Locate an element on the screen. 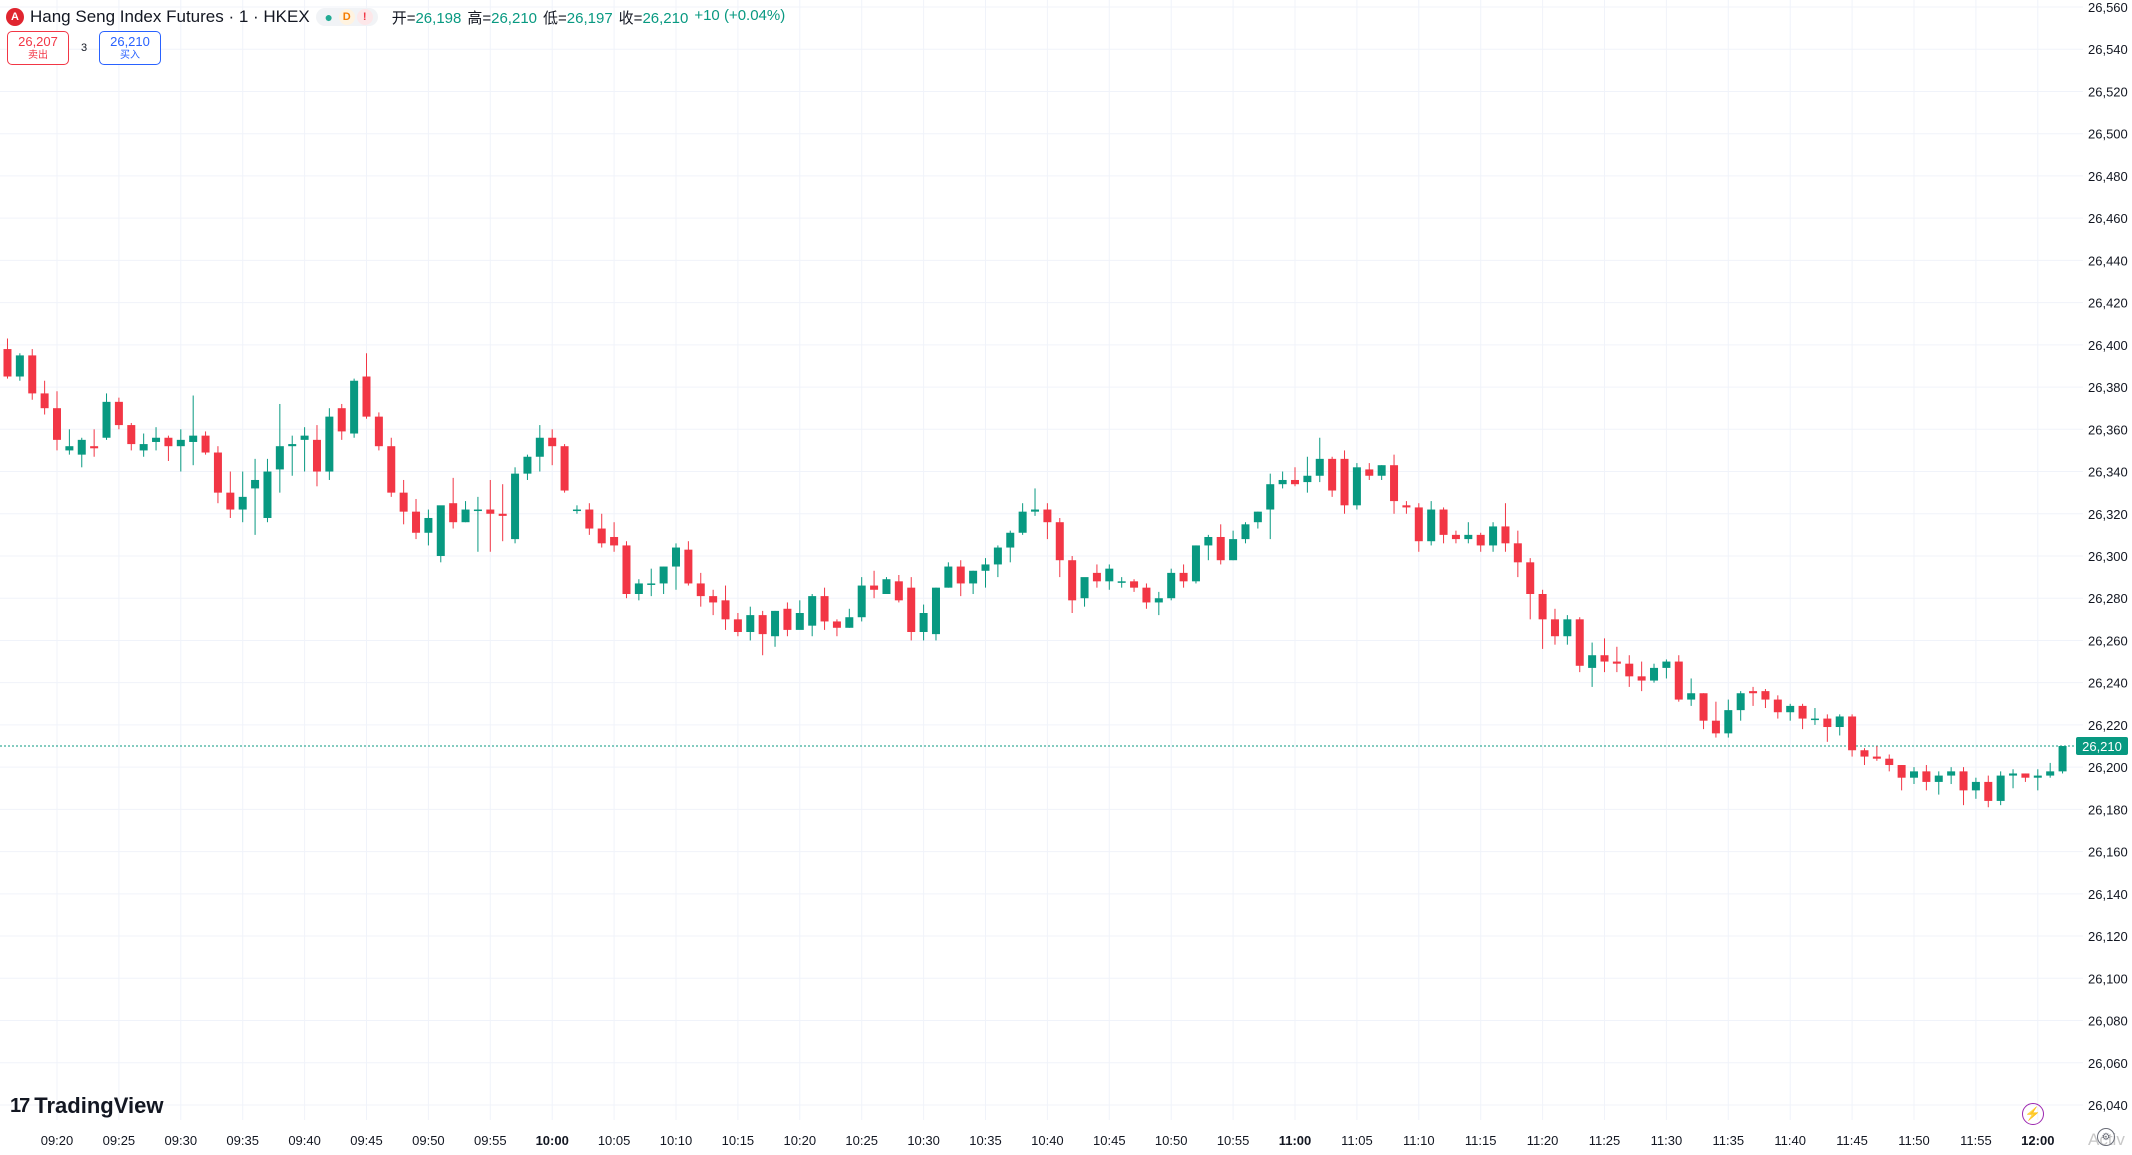 This screenshot has width=2132, height=1155. high-label: 高= is located at coordinates (479, 18).